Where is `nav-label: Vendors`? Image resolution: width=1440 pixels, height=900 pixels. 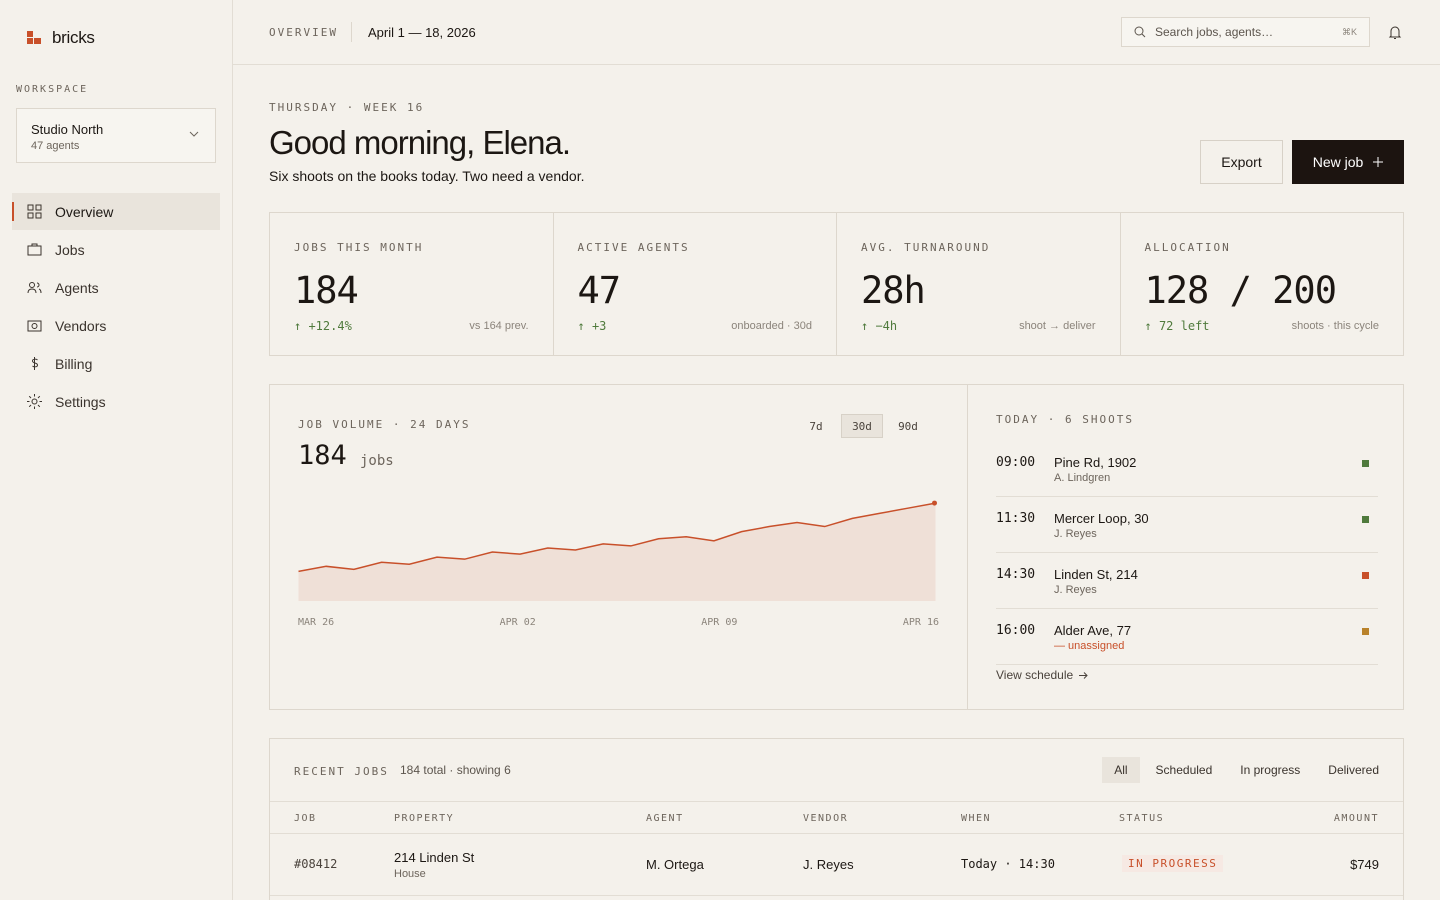 nav-label: Vendors is located at coordinates (81, 325).